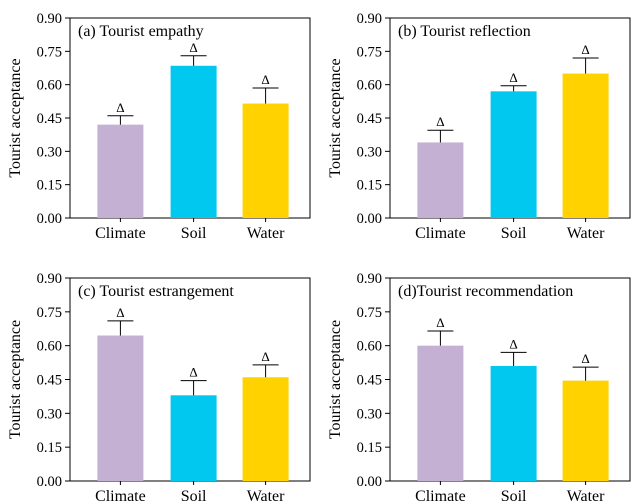 The height and width of the screenshot is (502, 638). What do you see at coordinates (141, 31) in the screenshot?
I see `panel-title: (a) Tourist empathy` at bounding box center [141, 31].